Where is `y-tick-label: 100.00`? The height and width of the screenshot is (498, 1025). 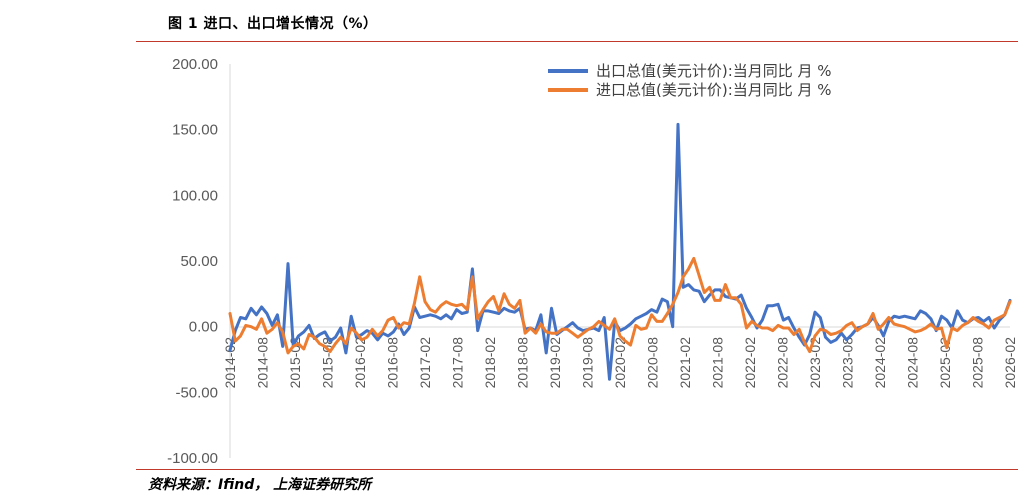 y-tick-label: 100.00 is located at coordinates (195, 195).